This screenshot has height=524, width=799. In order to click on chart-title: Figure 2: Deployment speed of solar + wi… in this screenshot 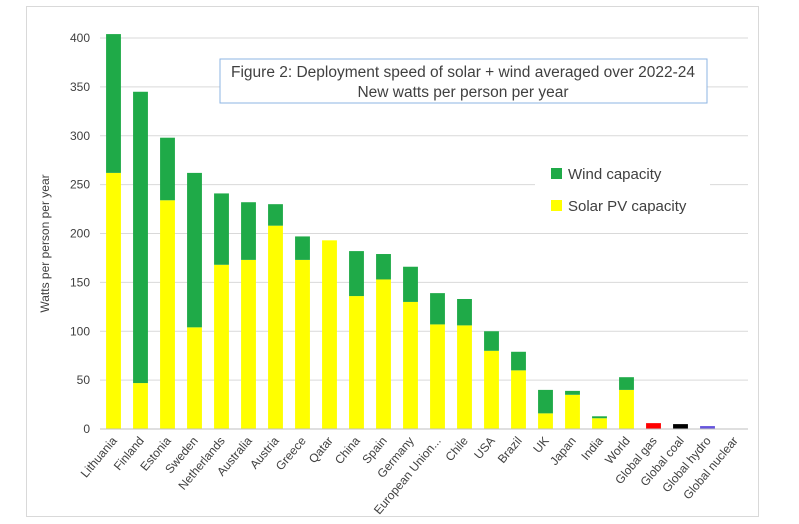, I will do `click(463, 72)`.